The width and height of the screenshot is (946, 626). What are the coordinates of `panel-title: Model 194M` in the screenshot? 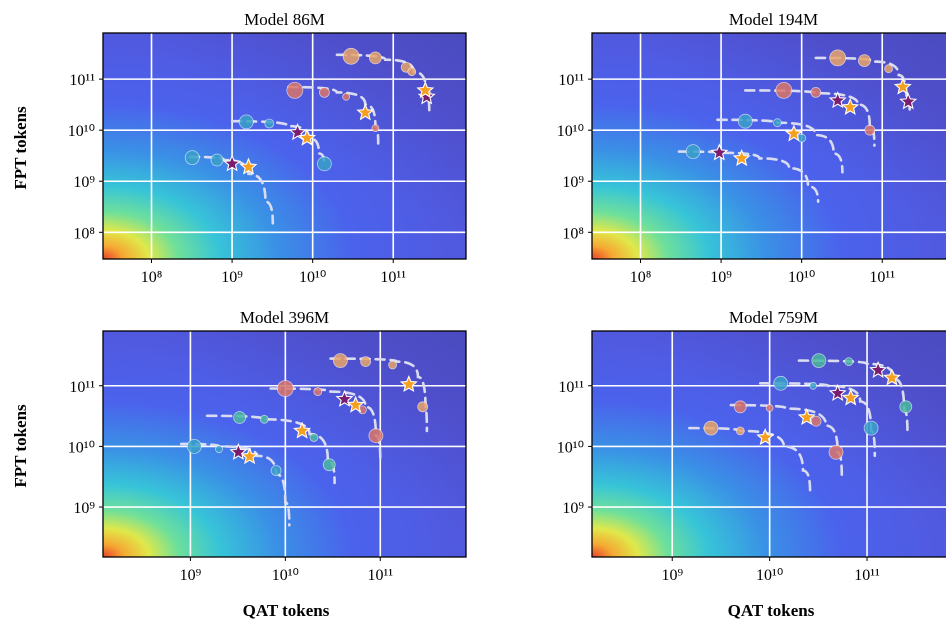 It's located at (773, 19).